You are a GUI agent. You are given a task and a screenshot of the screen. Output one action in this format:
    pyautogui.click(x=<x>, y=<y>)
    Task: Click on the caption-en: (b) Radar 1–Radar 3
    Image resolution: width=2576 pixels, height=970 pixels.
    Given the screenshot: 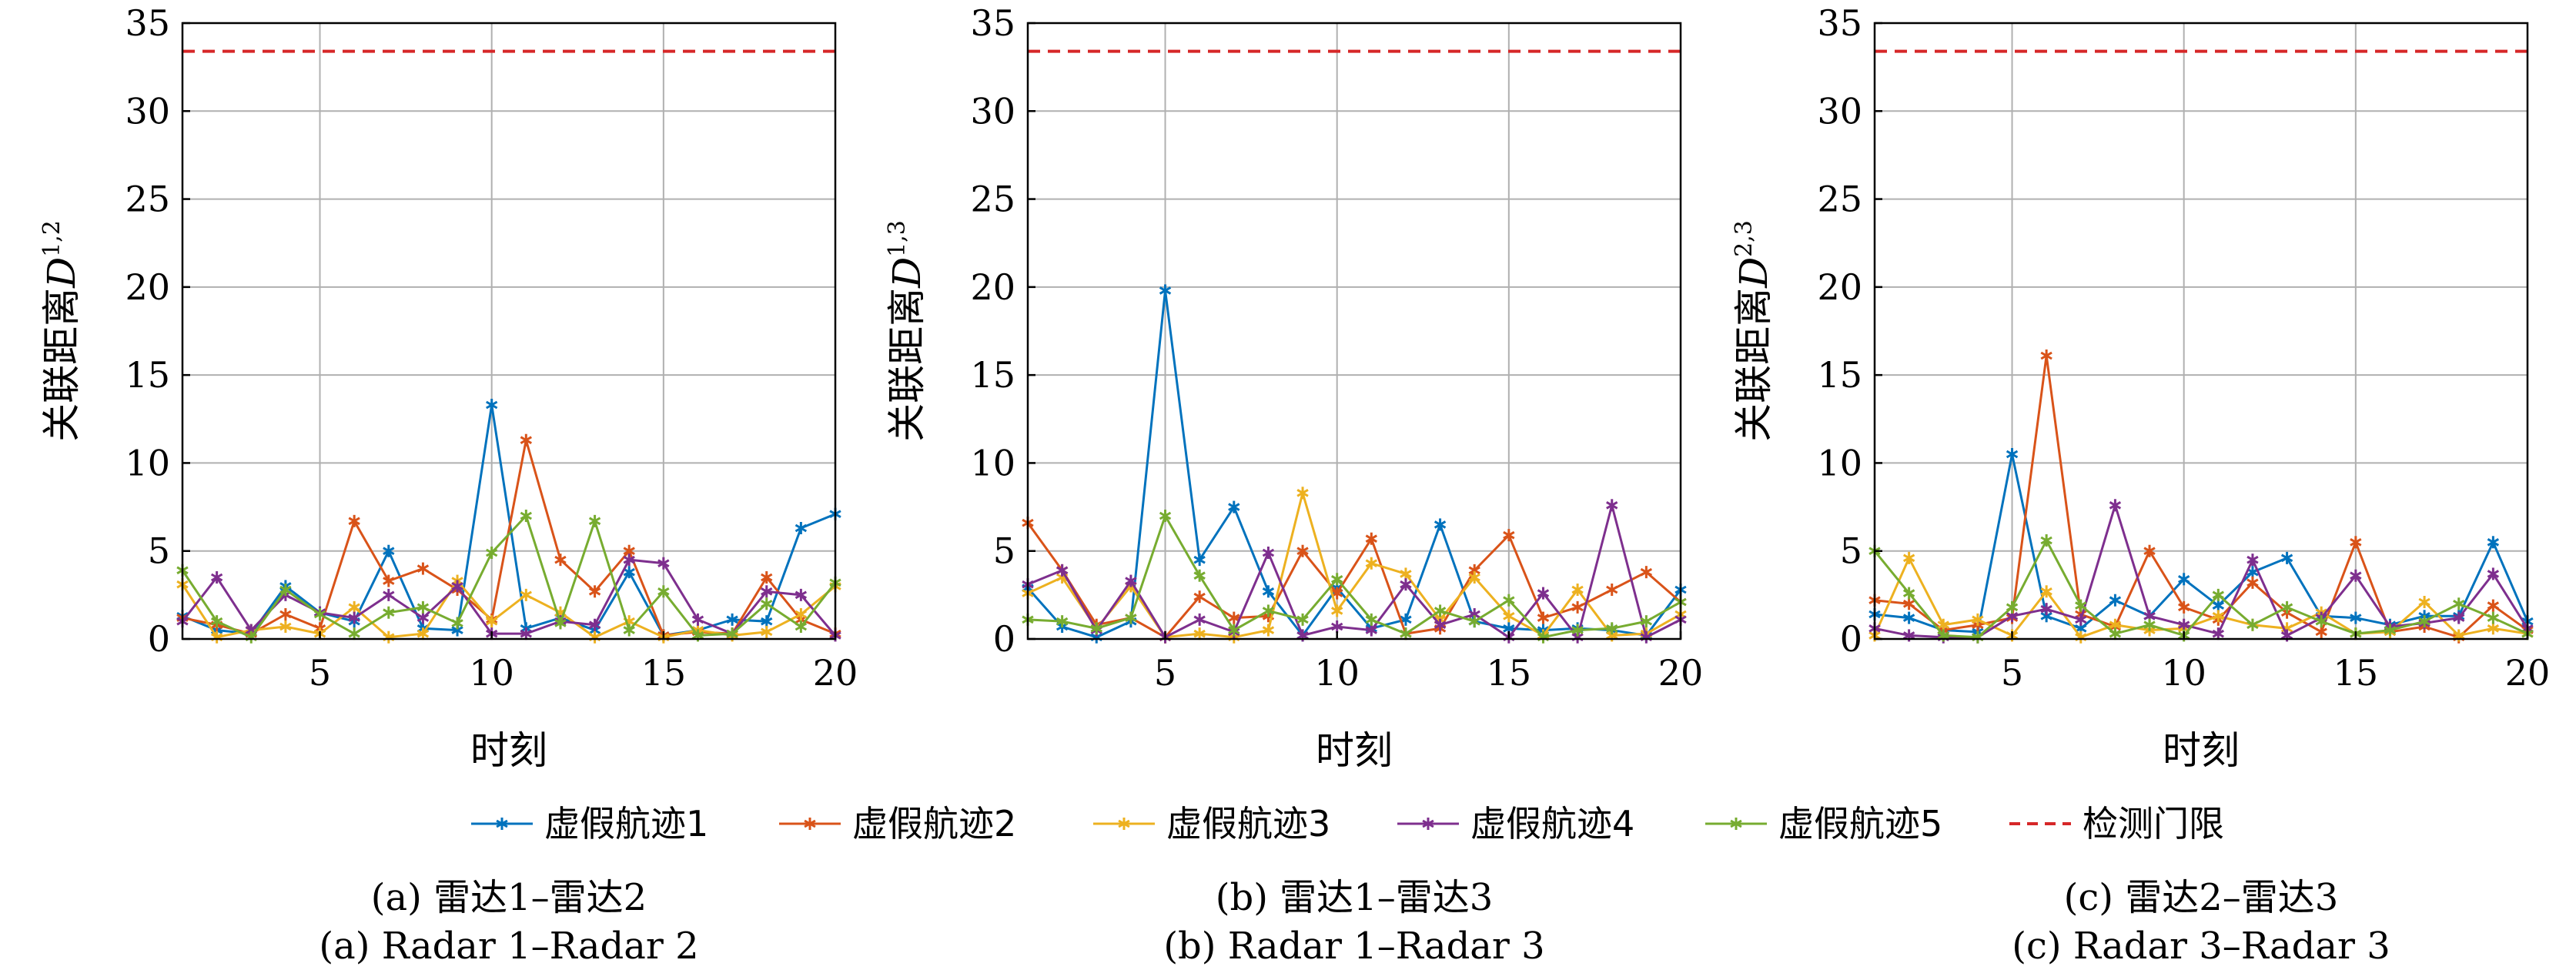 What is the action you would take?
    pyautogui.click(x=1354, y=946)
    